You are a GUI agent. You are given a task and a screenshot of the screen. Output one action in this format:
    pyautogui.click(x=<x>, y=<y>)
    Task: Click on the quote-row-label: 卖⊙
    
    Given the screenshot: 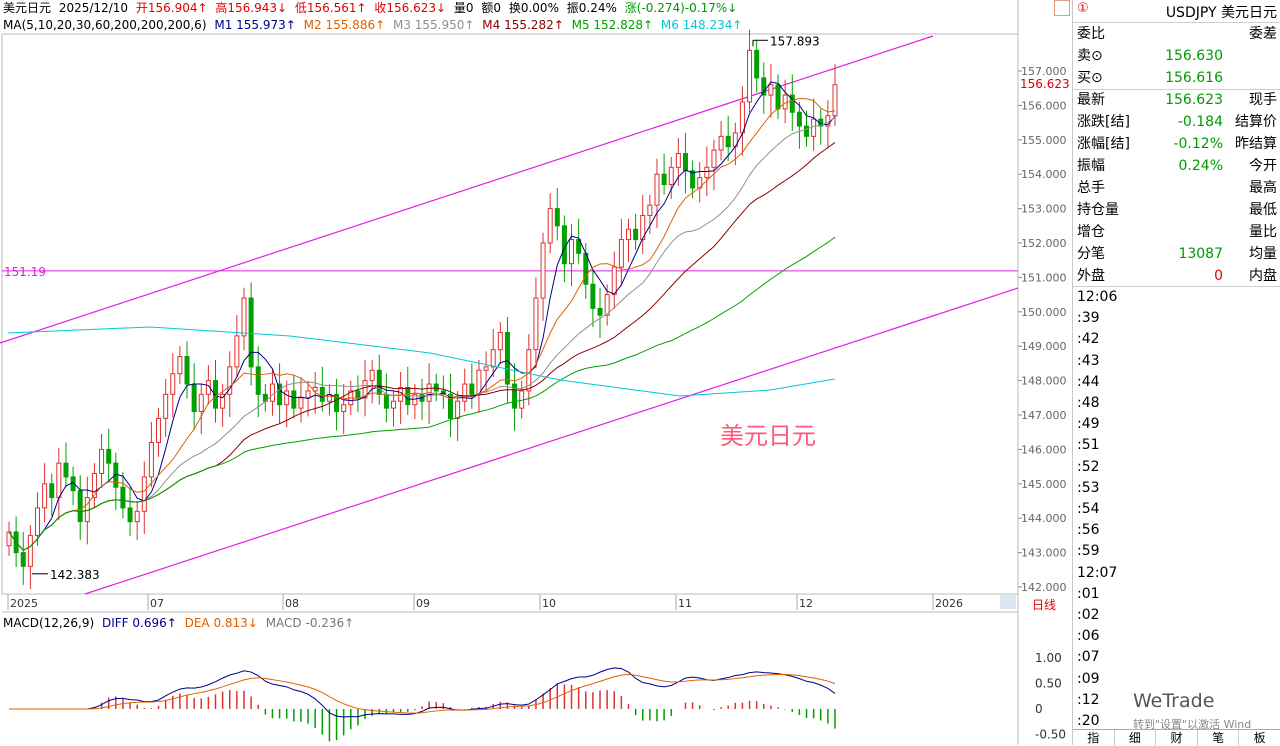 What is the action you would take?
    pyautogui.click(x=1090, y=56)
    